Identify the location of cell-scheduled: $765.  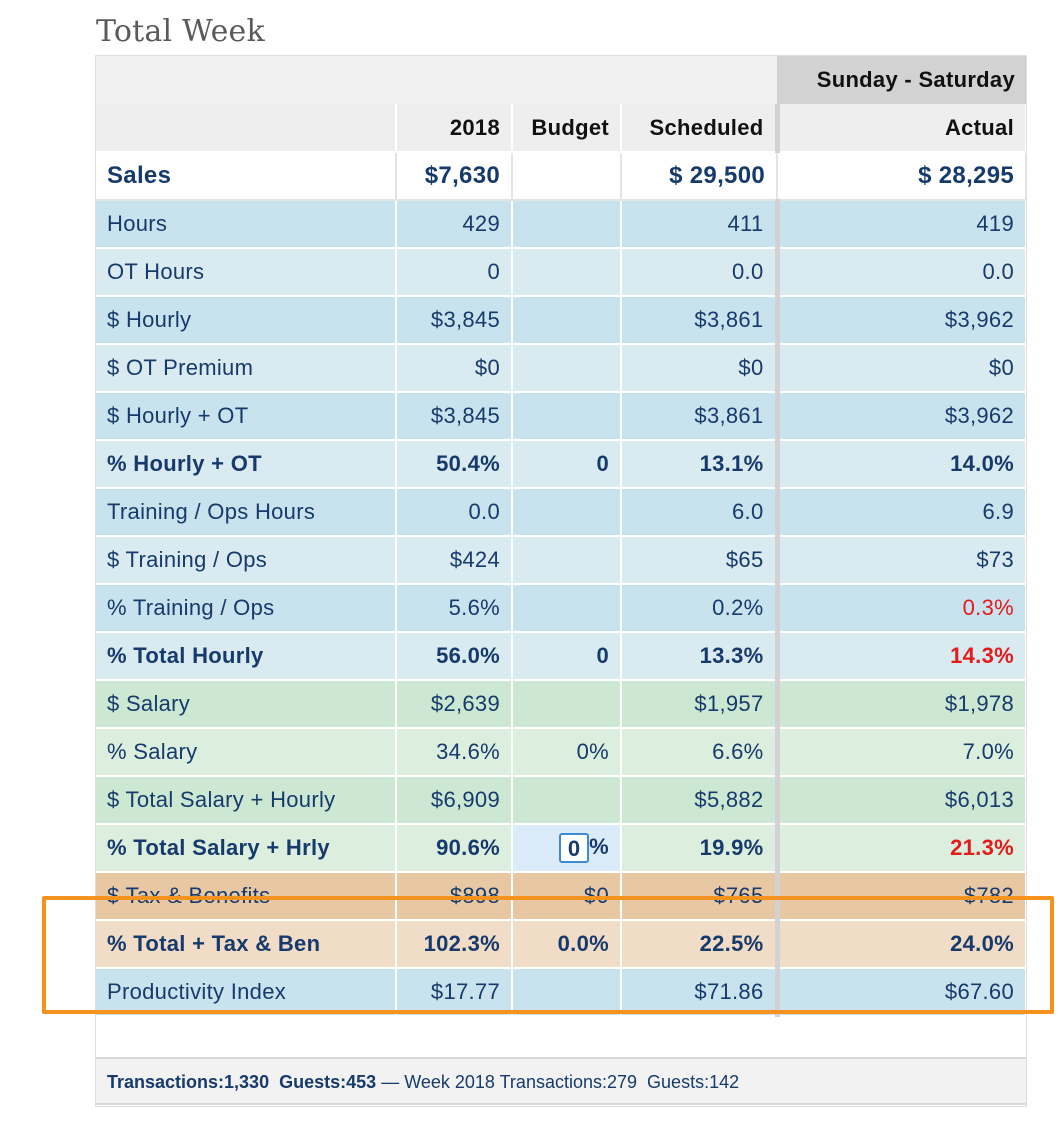
(700, 896).